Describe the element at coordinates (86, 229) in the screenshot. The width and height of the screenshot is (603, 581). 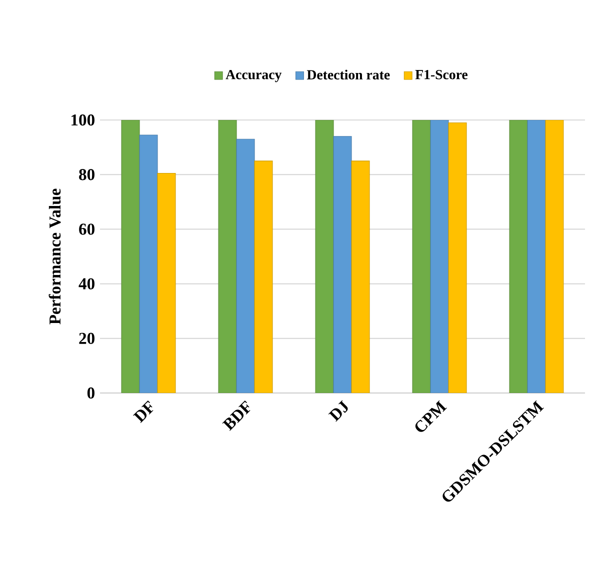
I see `y-tick-label: 60` at that location.